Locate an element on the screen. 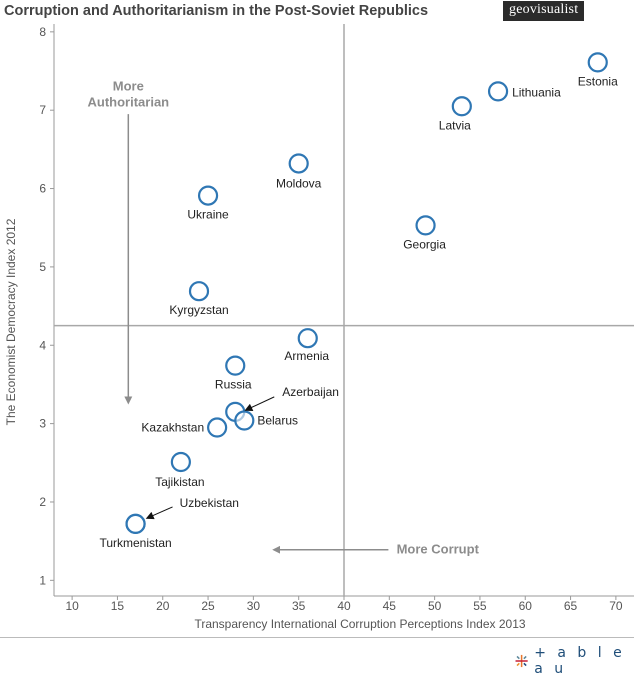  x-tick-label: 55 is located at coordinates (480, 606).